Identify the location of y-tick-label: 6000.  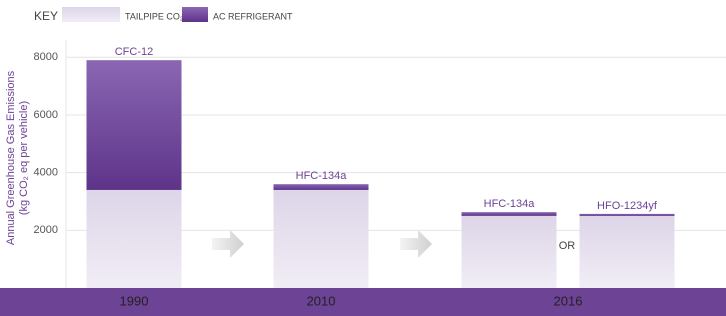
(46, 115).